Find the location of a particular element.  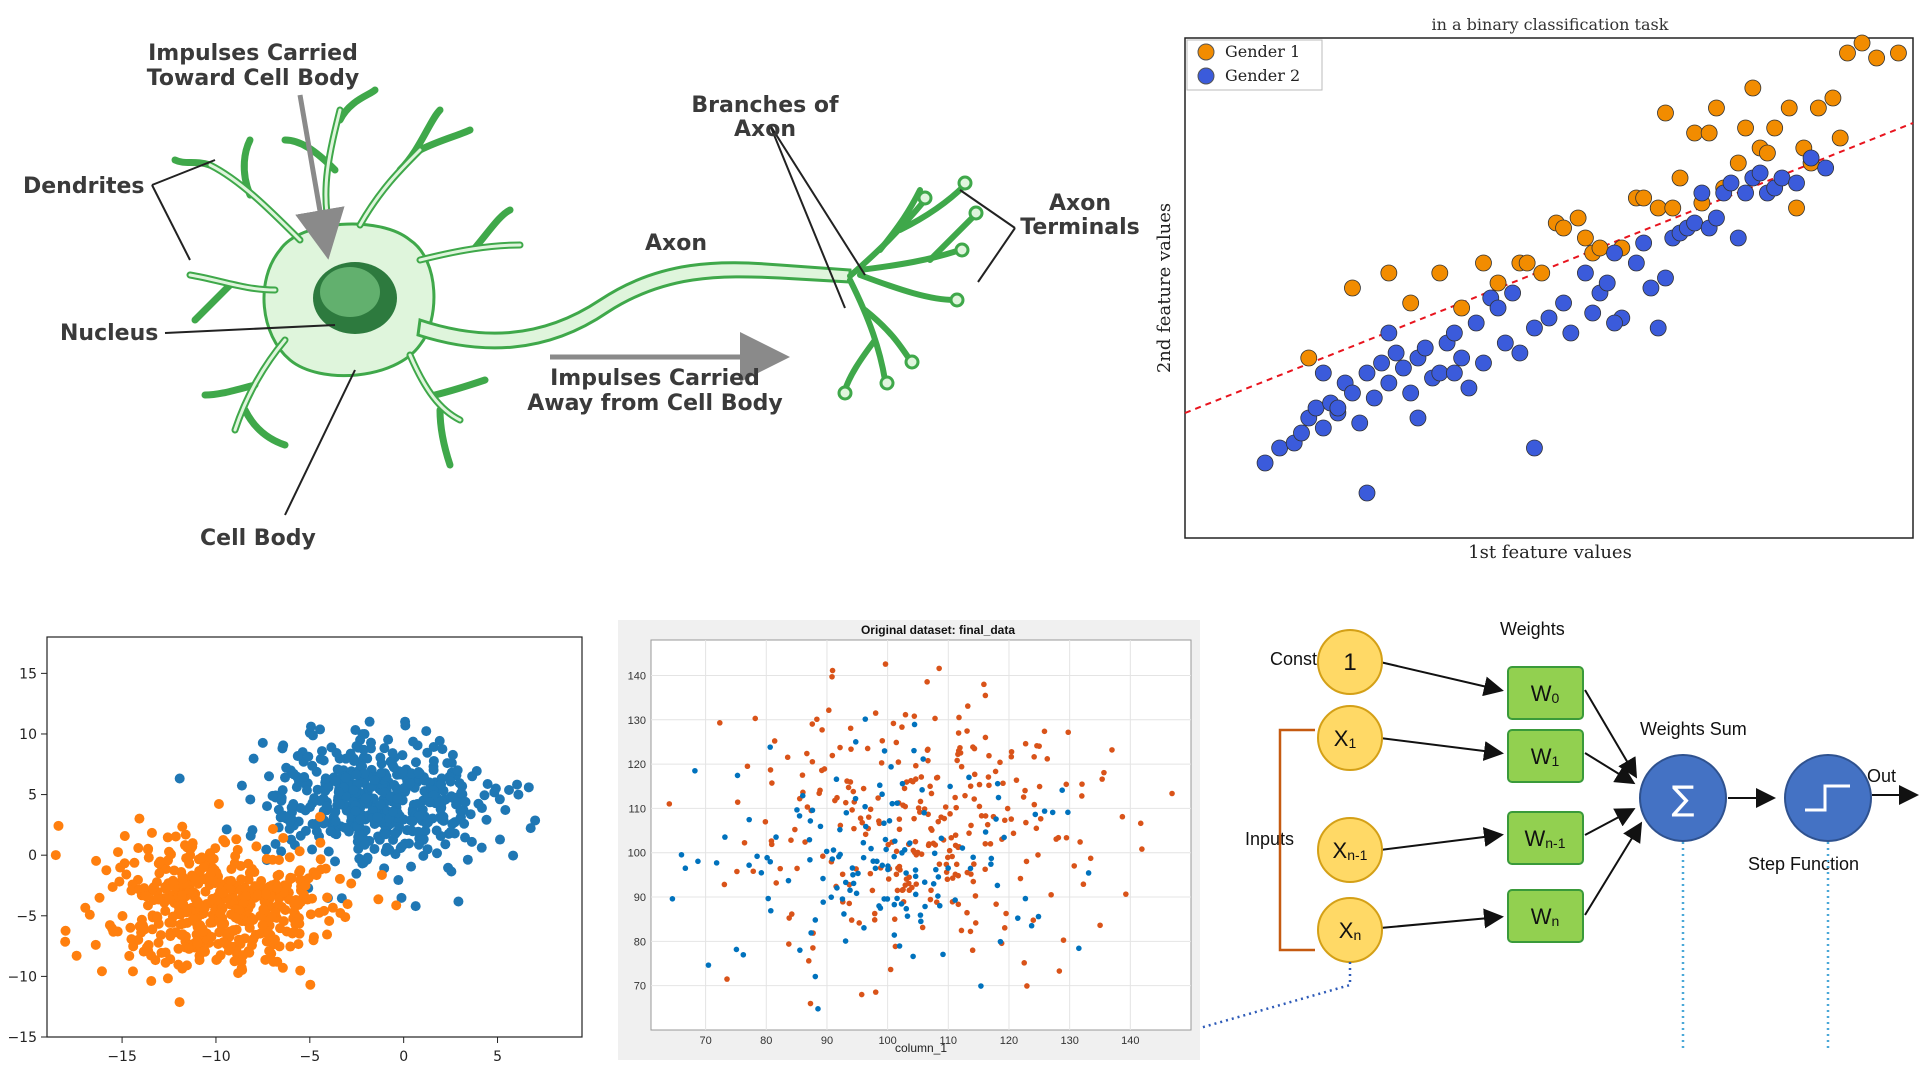

y-axis-label: 2nd feature values is located at coordinates (1164, 288).